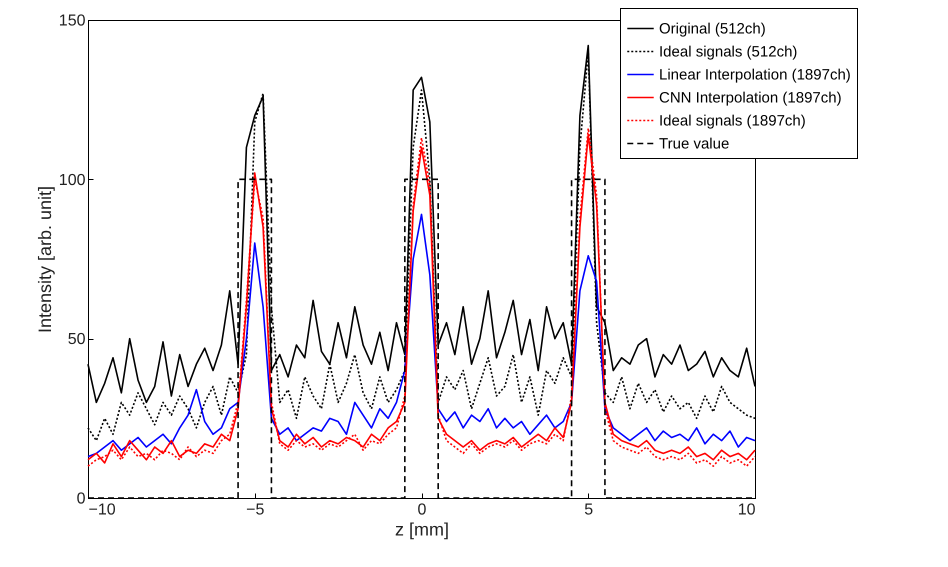  Describe the element at coordinates (728, 52) in the screenshot. I see `legend-label: Ideal signals (512ch)` at that location.